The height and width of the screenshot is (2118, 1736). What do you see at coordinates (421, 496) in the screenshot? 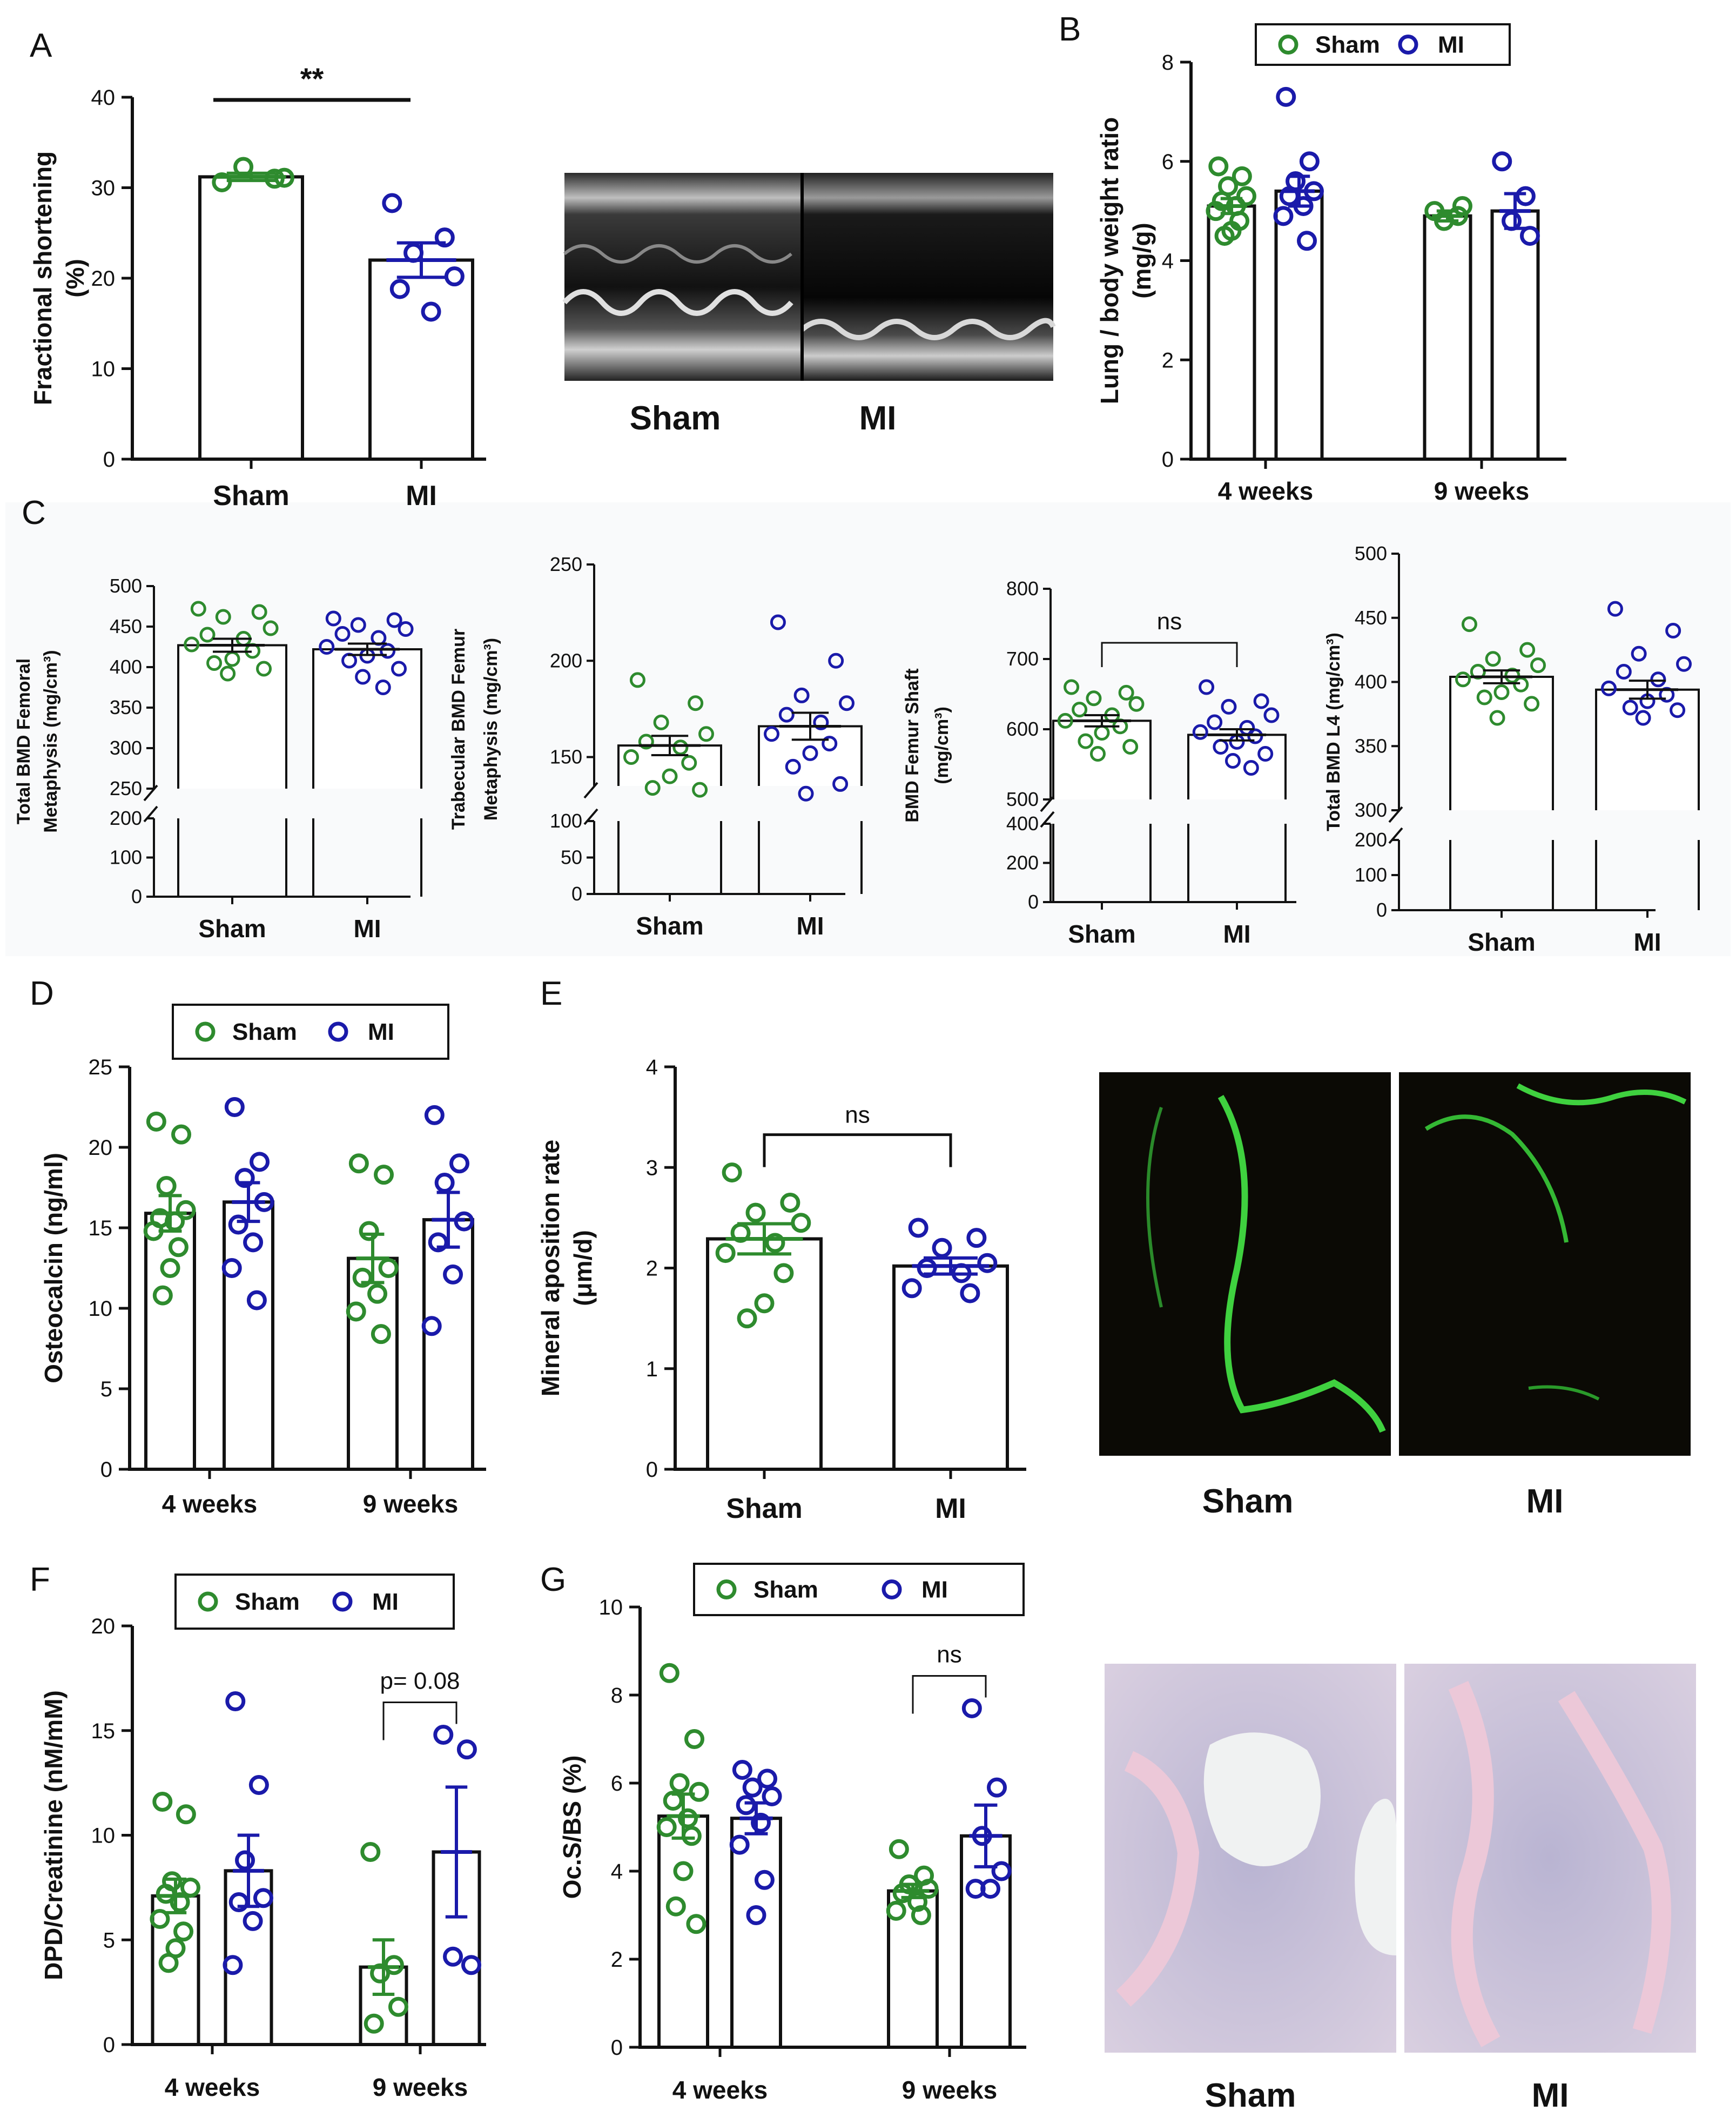
I see `A-category-mi: MI` at bounding box center [421, 496].